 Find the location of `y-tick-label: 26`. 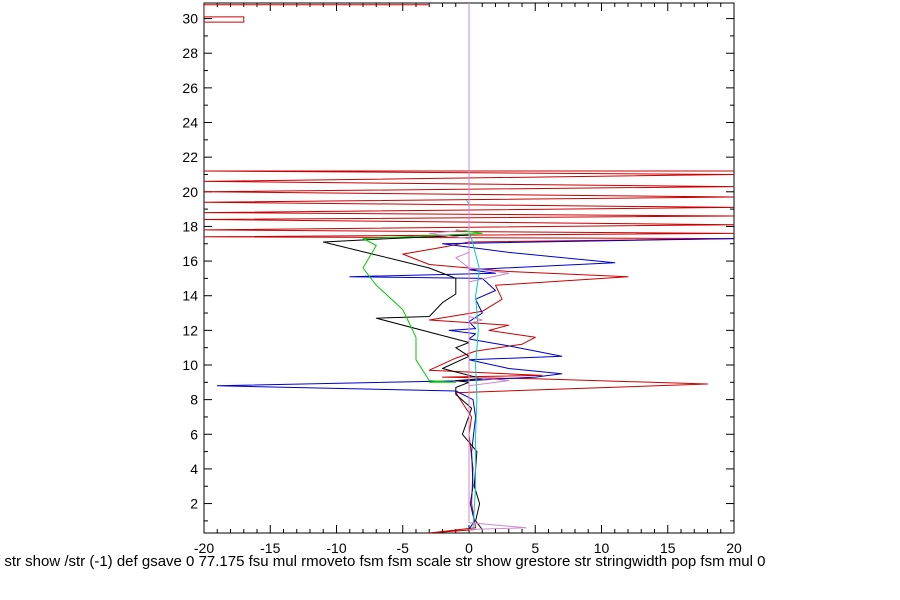

y-tick-label: 26 is located at coordinates (190, 88).